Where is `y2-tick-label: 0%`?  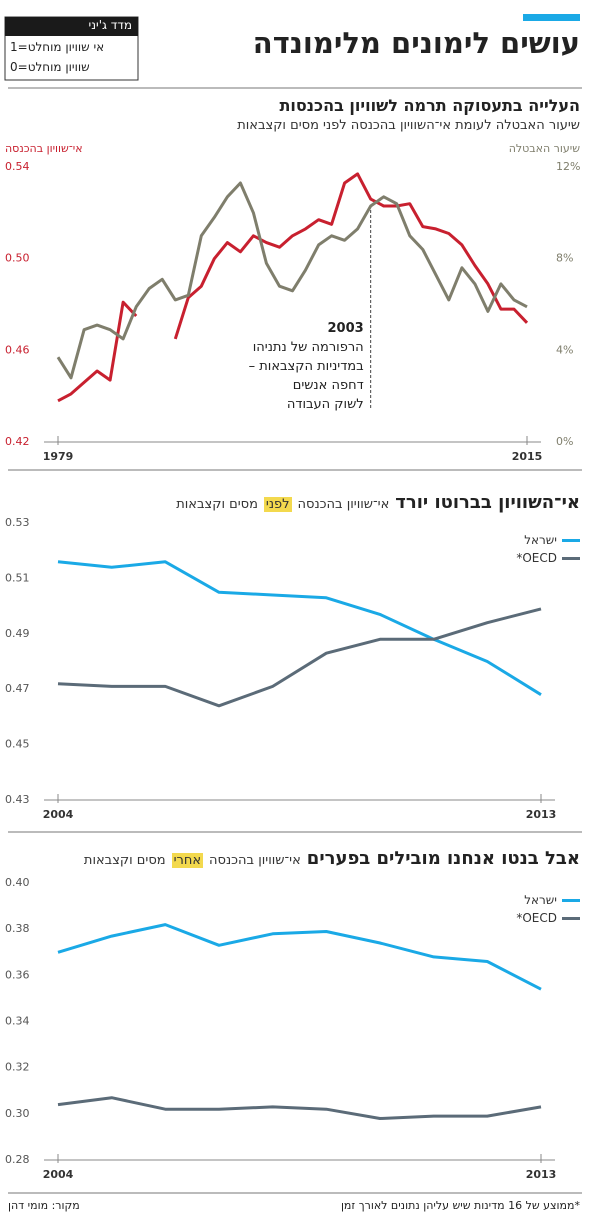
y2-tick-label: 0% is located at coordinates (564, 441).